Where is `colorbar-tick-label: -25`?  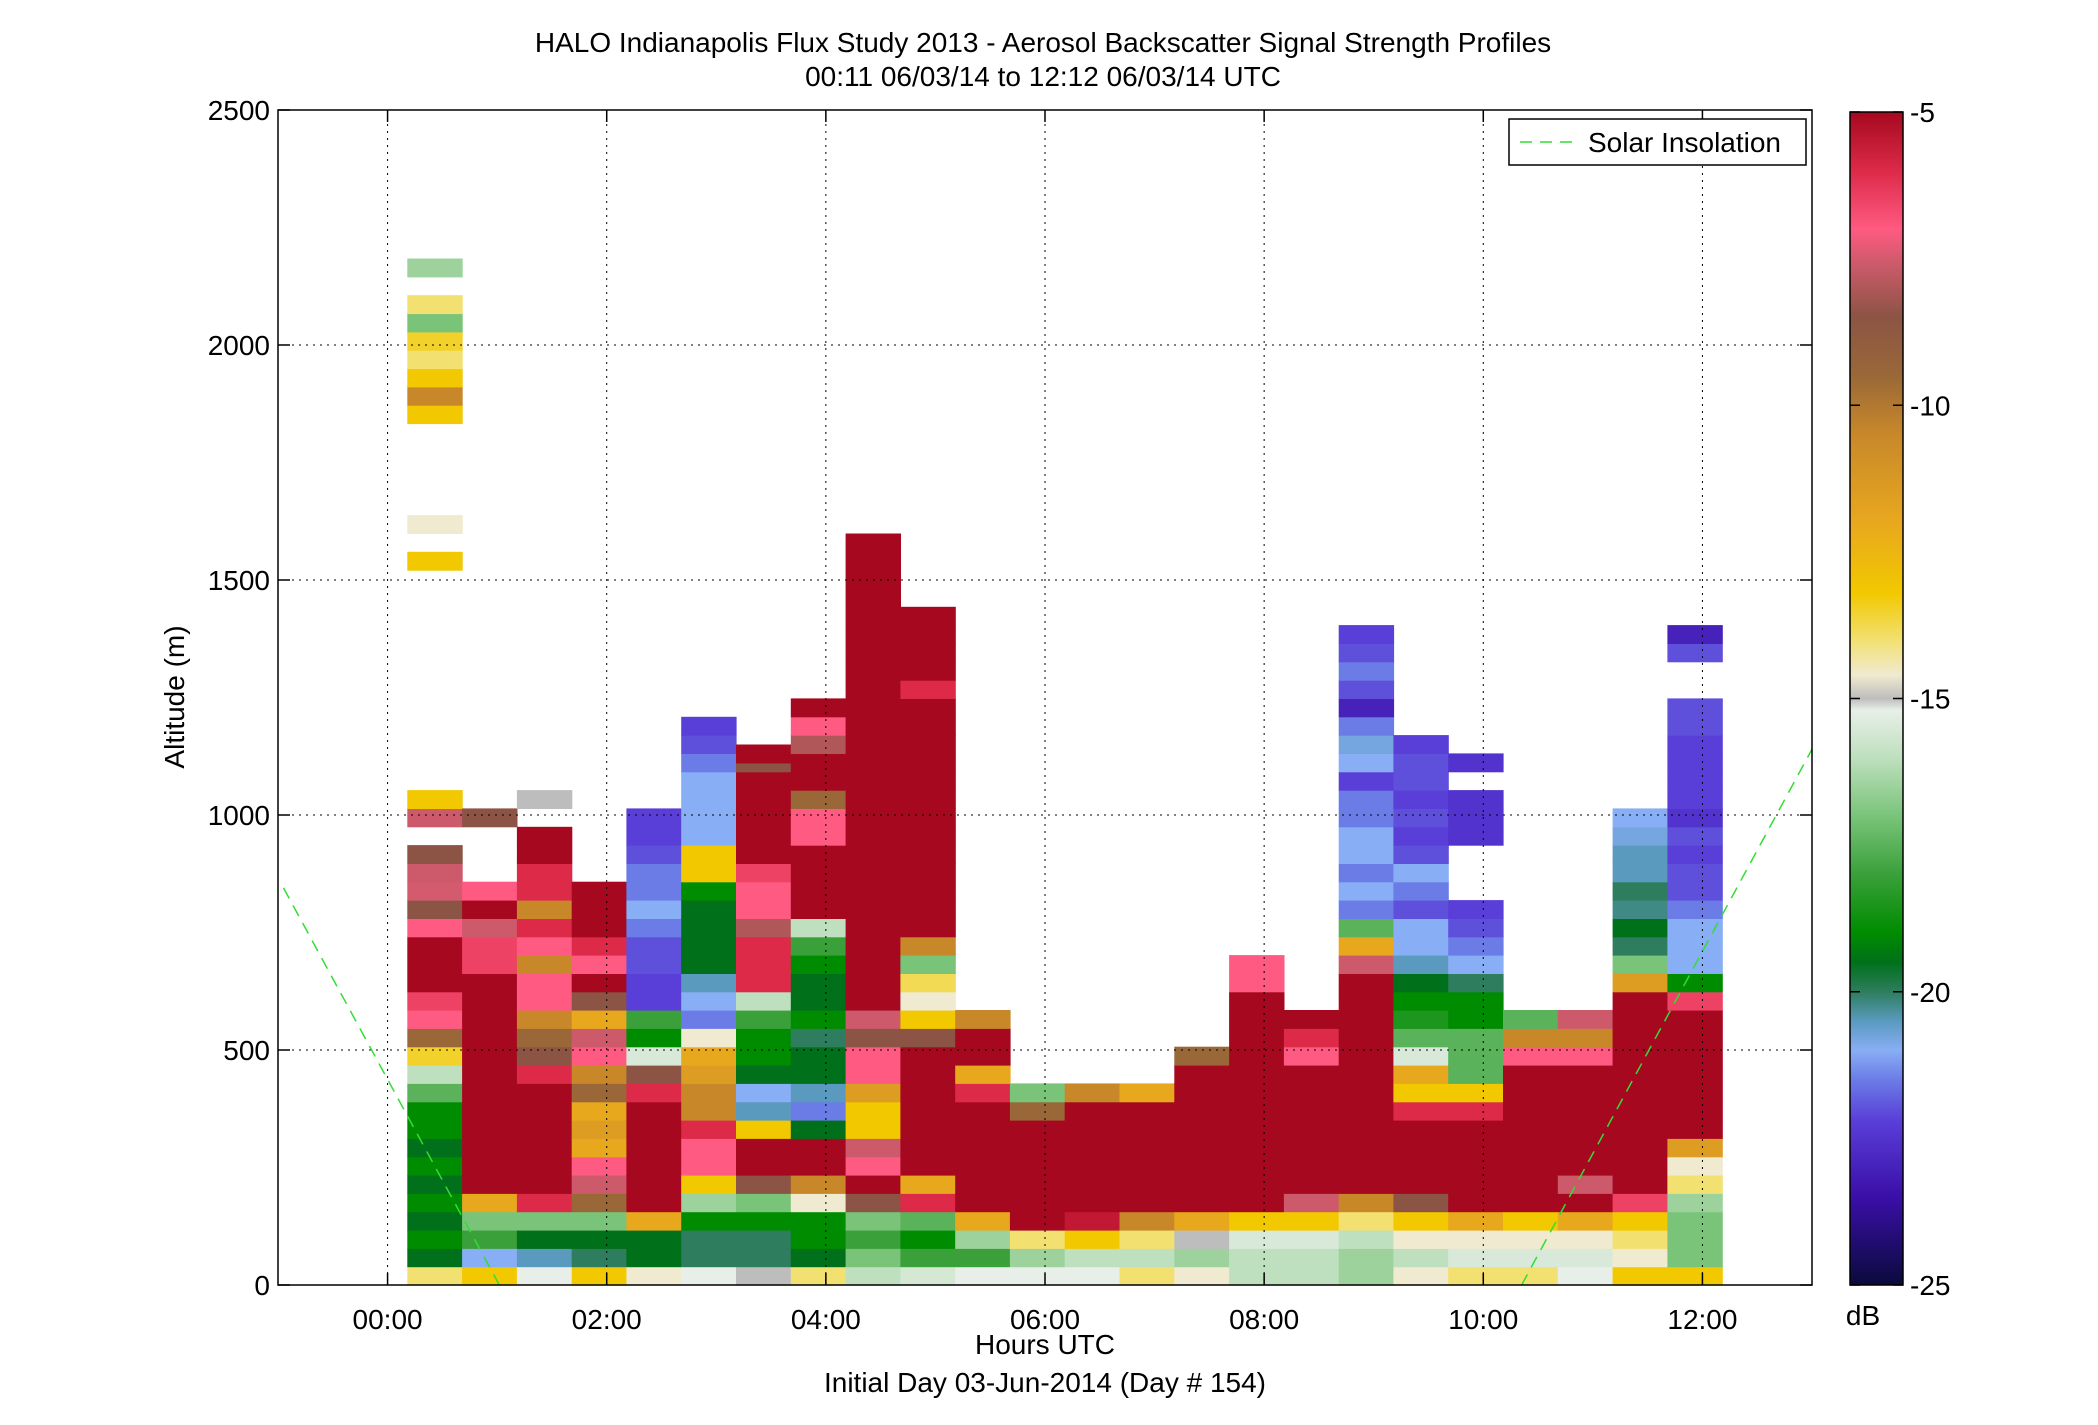 colorbar-tick-label: -25 is located at coordinates (1930, 1285).